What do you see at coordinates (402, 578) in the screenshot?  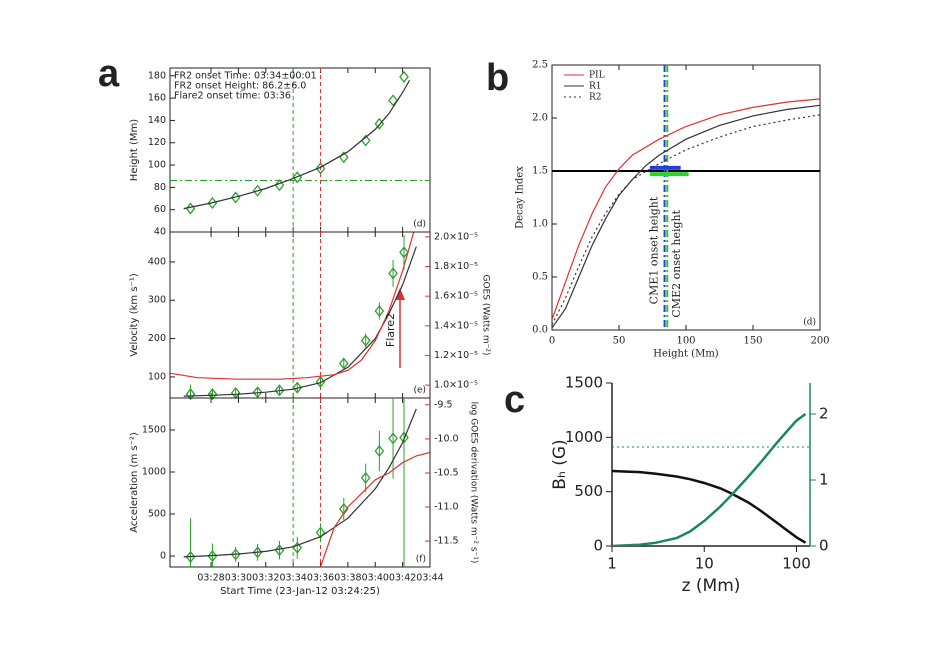 I see `x-tick-label: 03:42` at bounding box center [402, 578].